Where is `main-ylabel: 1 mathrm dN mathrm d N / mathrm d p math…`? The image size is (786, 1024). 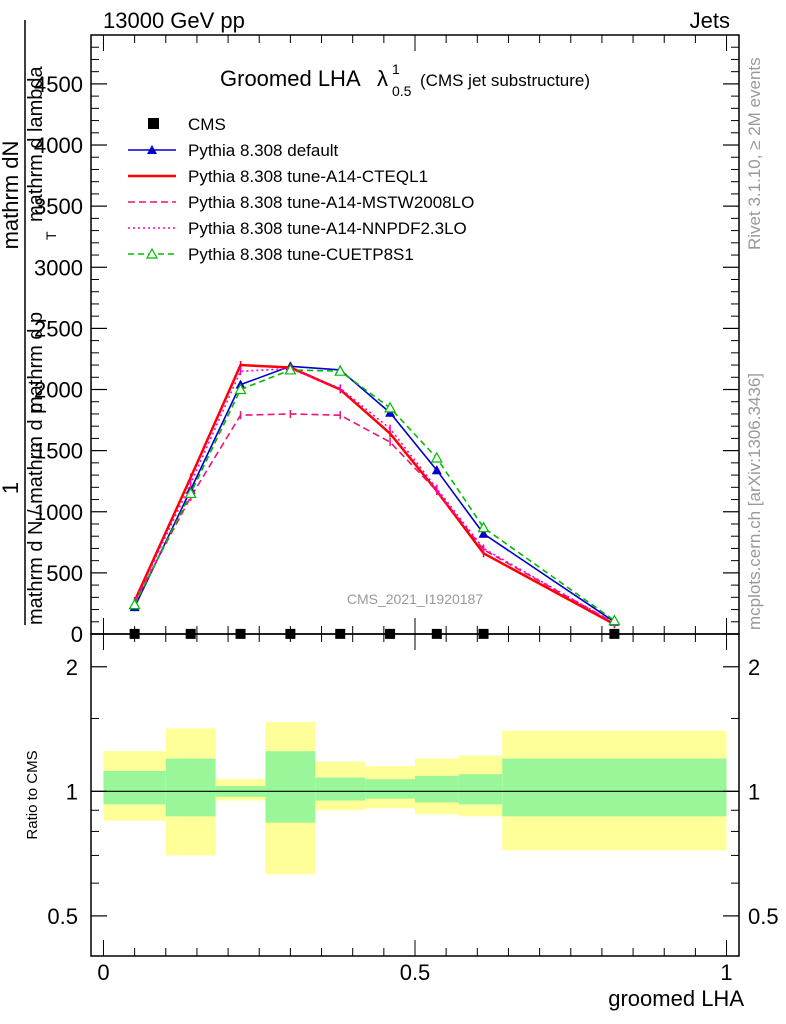
main-ylabel: 1 mathrm dN mathrm d N / mathrm d p math… is located at coordinates (29, 322).